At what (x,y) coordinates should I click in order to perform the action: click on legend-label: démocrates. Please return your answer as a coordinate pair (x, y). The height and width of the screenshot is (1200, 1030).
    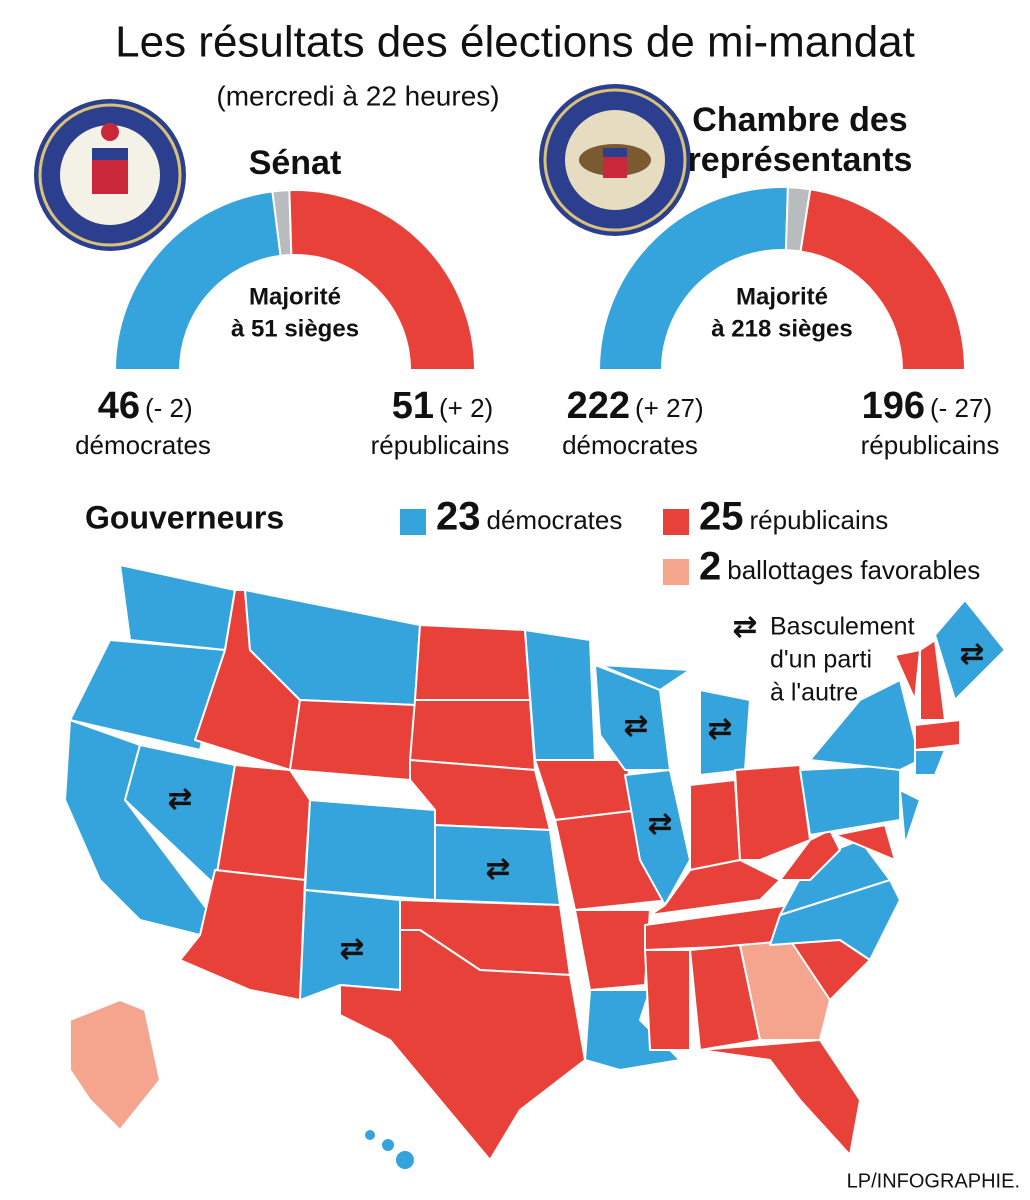
    Looking at the image, I should click on (555, 520).